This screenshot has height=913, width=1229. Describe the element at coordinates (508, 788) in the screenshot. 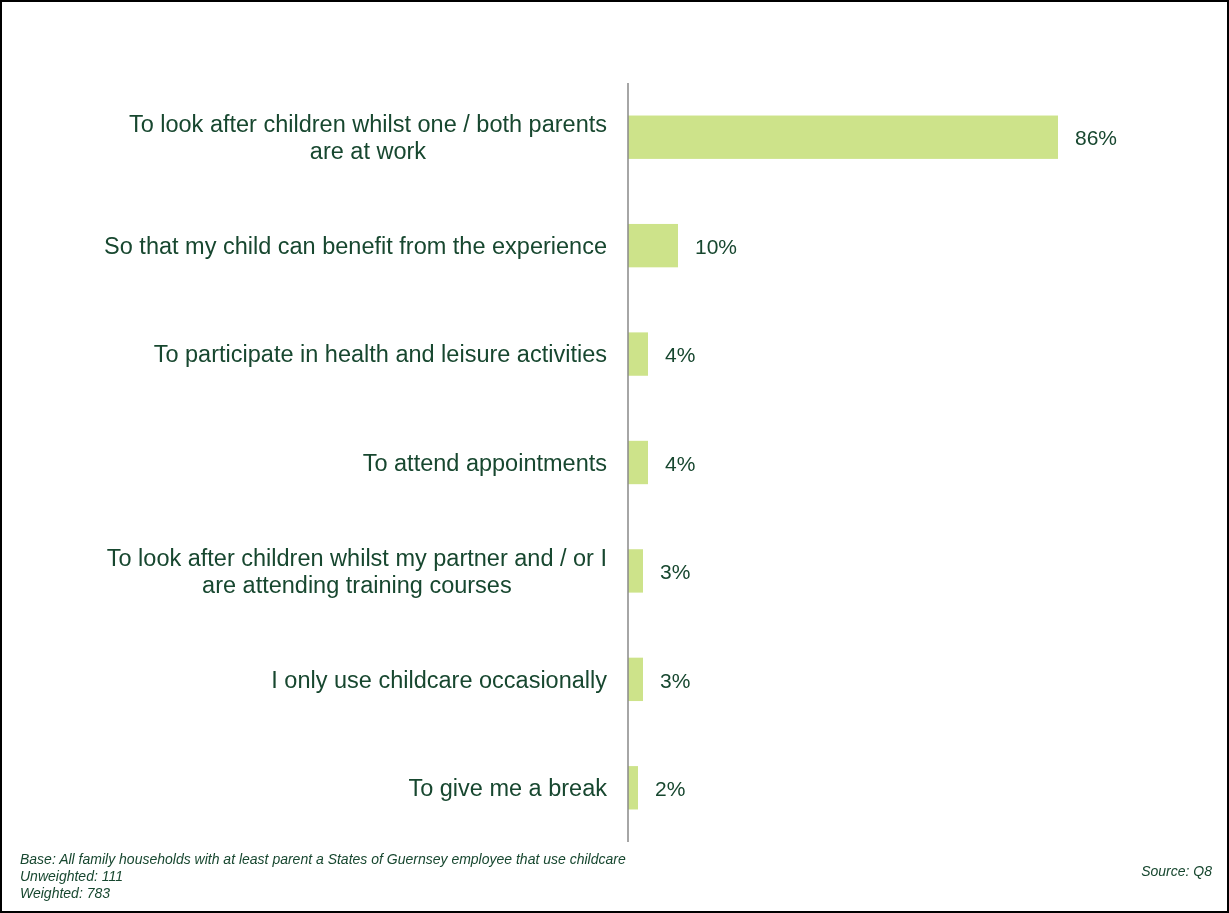

I see `y-tick-label: To give me a break` at that location.